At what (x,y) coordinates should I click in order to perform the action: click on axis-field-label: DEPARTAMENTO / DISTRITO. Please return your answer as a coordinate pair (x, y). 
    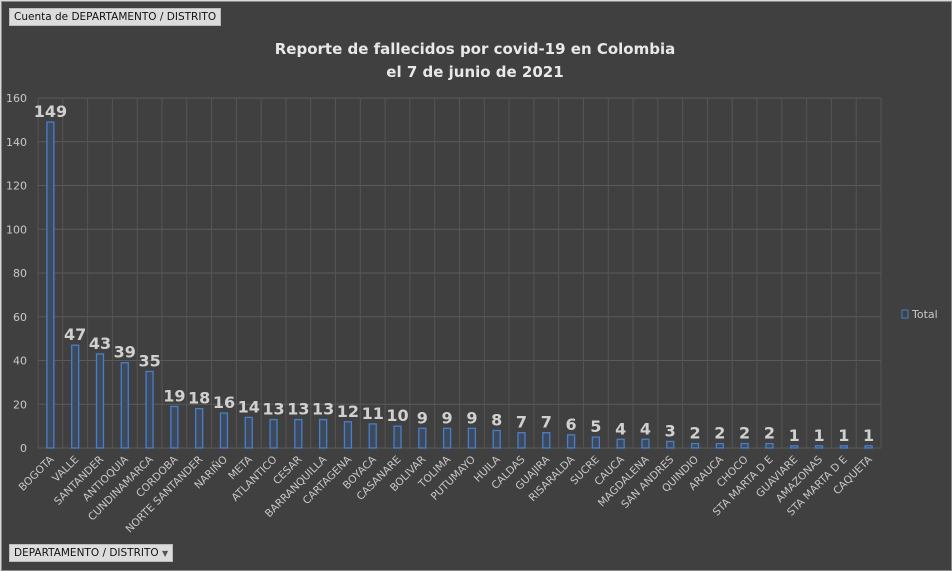
    Looking at the image, I should click on (86, 553).